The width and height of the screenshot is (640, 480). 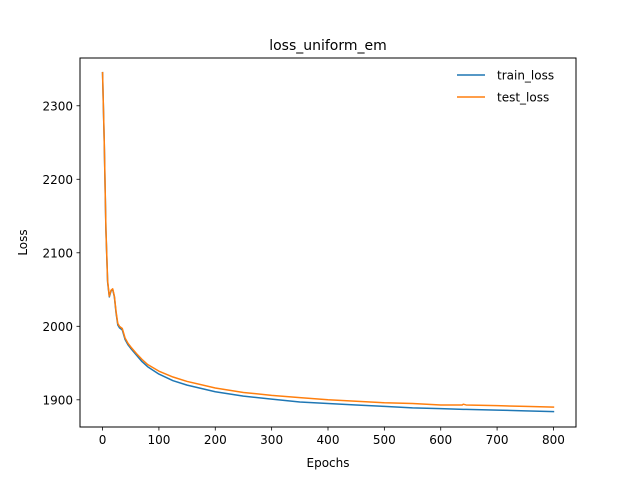 What do you see at coordinates (271, 440) in the screenshot?
I see `x-tick-label: 300` at bounding box center [271, 440].